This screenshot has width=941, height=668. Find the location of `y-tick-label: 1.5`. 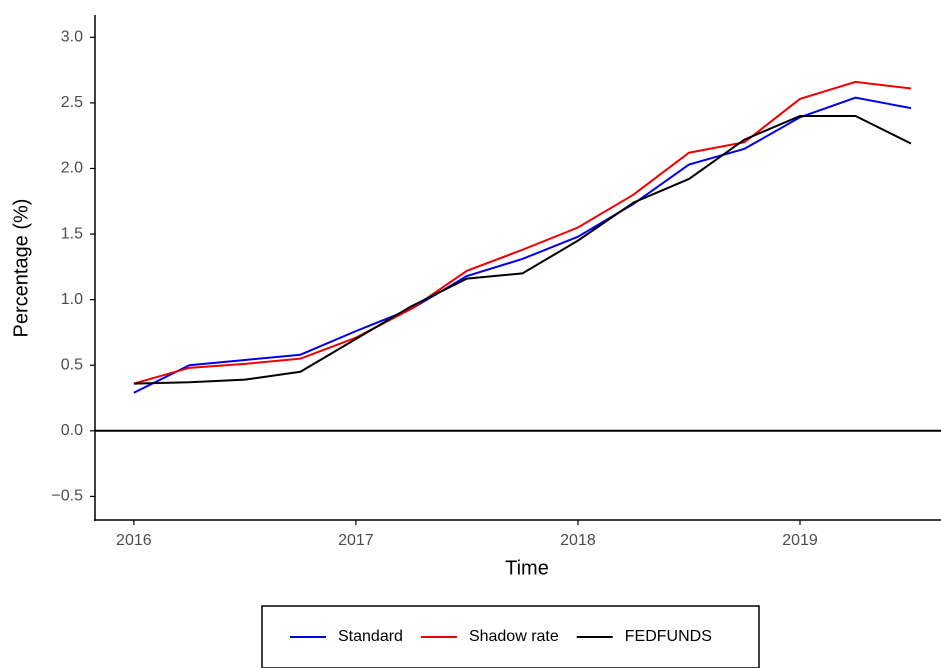

y-tick-label: 1.5 is located at coordinates (72, 233).